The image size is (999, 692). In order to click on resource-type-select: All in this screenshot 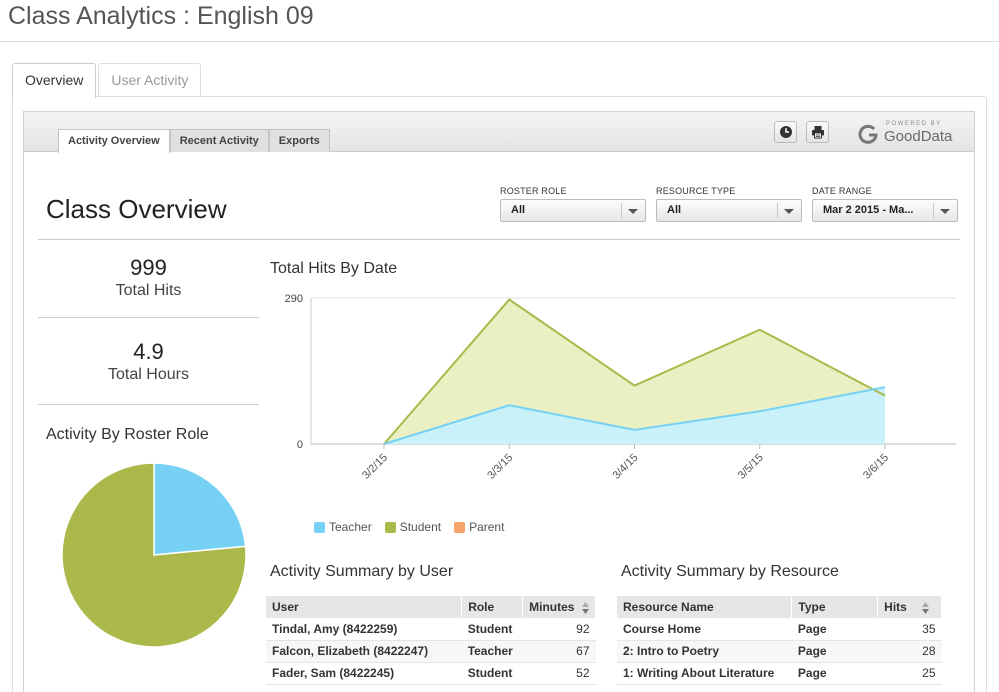, I will do `click(729, 210)`.